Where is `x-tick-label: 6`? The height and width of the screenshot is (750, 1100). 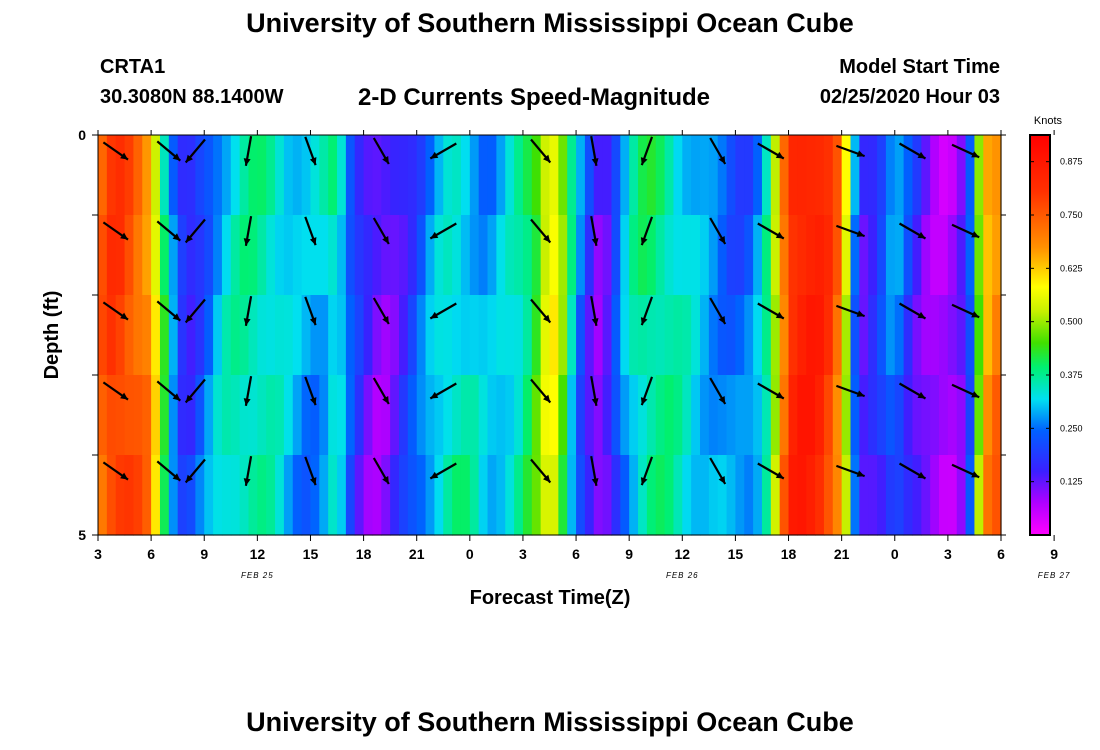
x-tick-label: 6 is located at coordinates (1001, 554).